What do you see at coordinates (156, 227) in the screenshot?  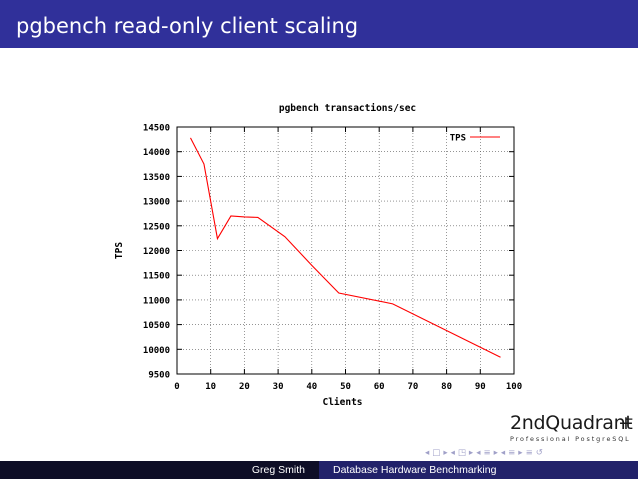 I see `y-tick-label: 12500` at bounding box center [156, 227].